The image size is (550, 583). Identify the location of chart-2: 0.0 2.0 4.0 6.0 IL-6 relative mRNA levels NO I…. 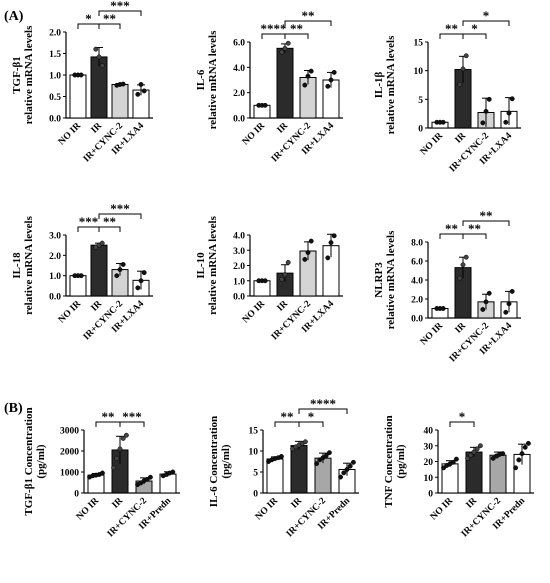
(269, 86).